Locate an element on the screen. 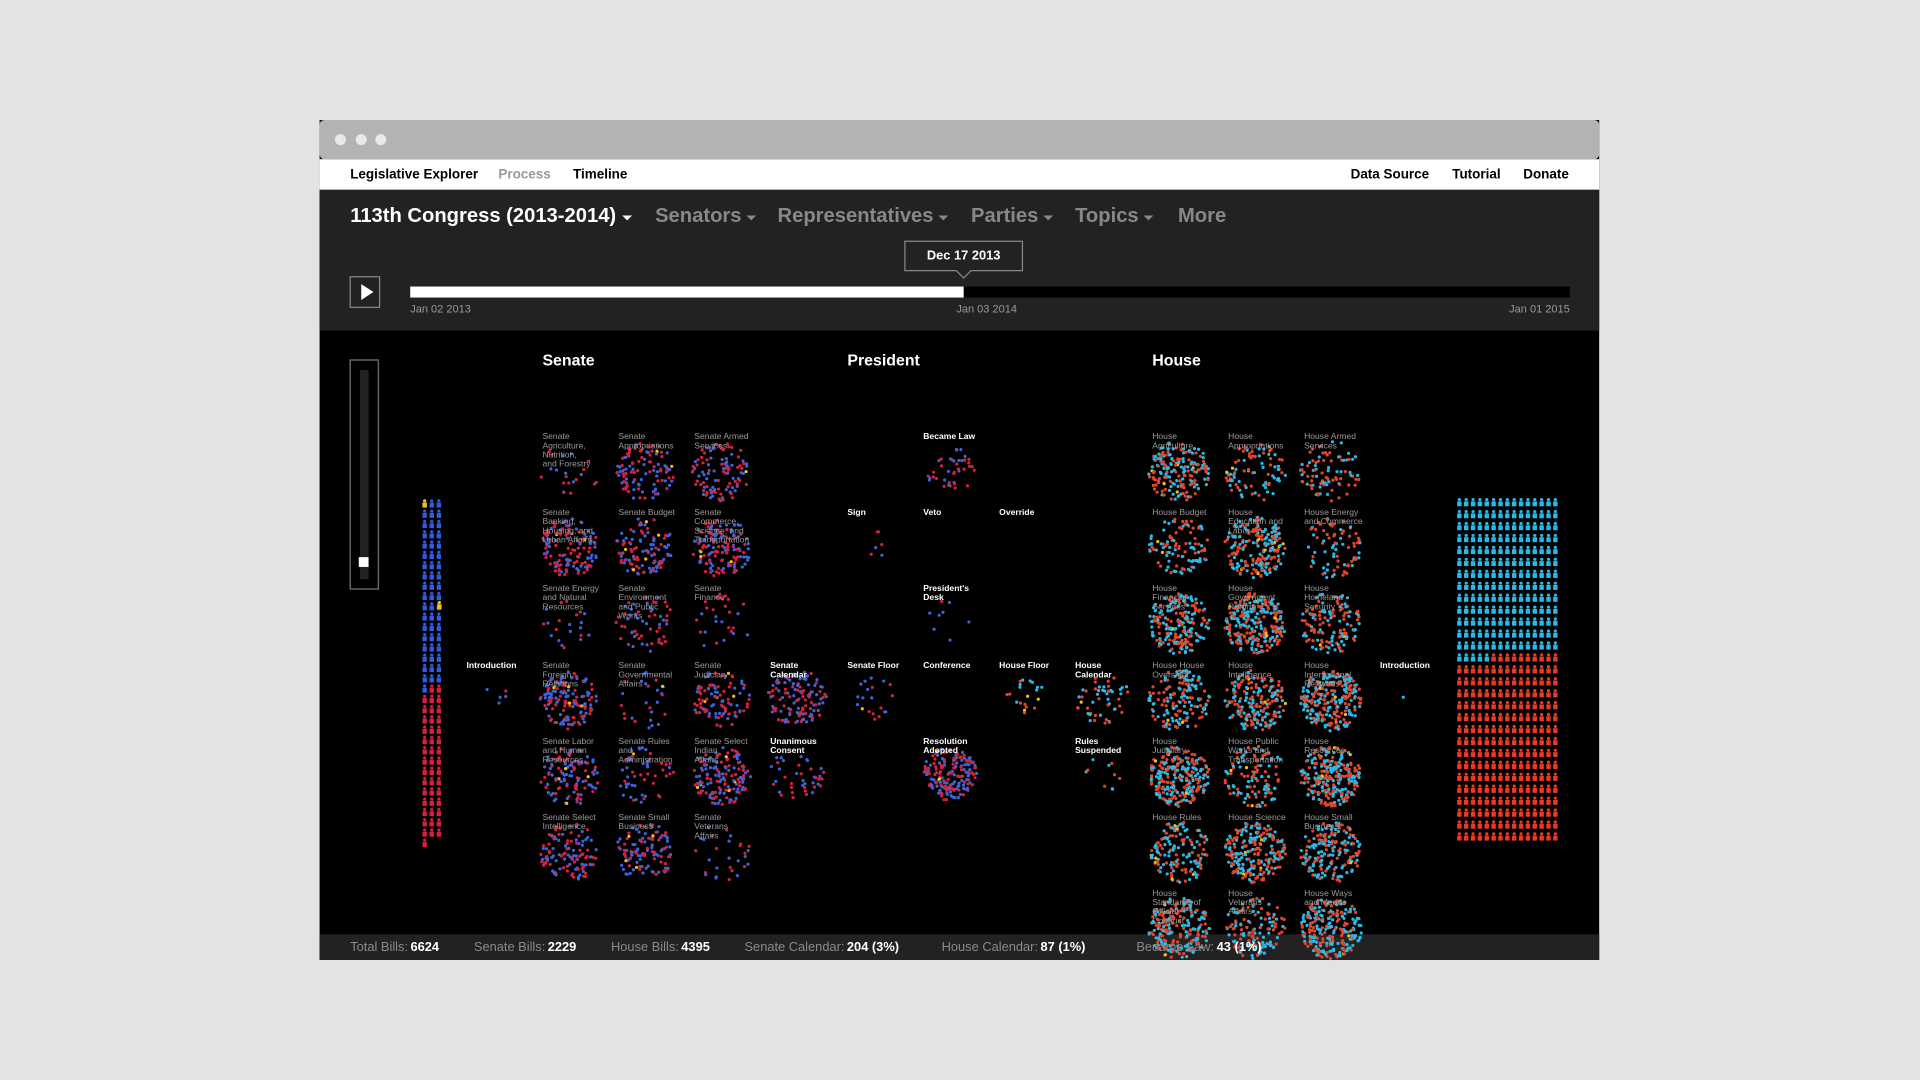  nav-link: Process is located at coordinates (524, 174).